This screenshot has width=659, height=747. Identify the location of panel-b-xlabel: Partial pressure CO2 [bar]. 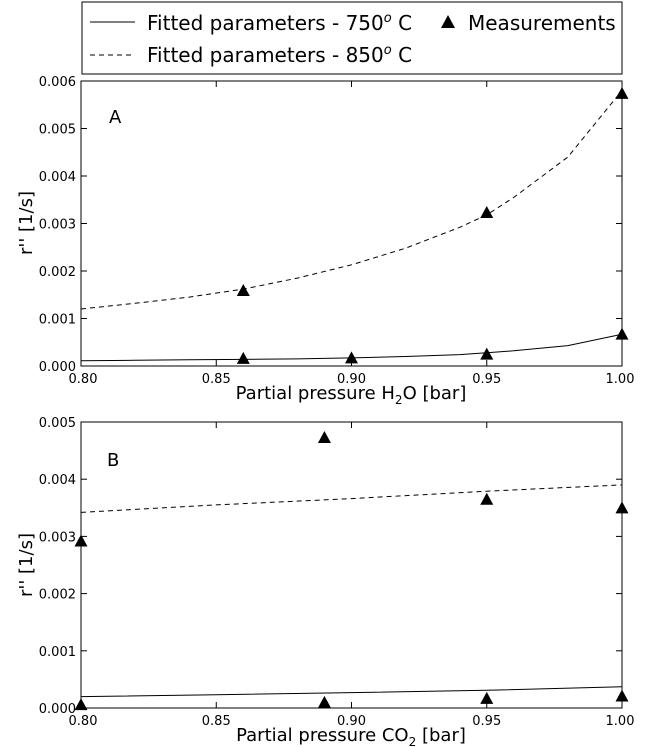
(351, 736).